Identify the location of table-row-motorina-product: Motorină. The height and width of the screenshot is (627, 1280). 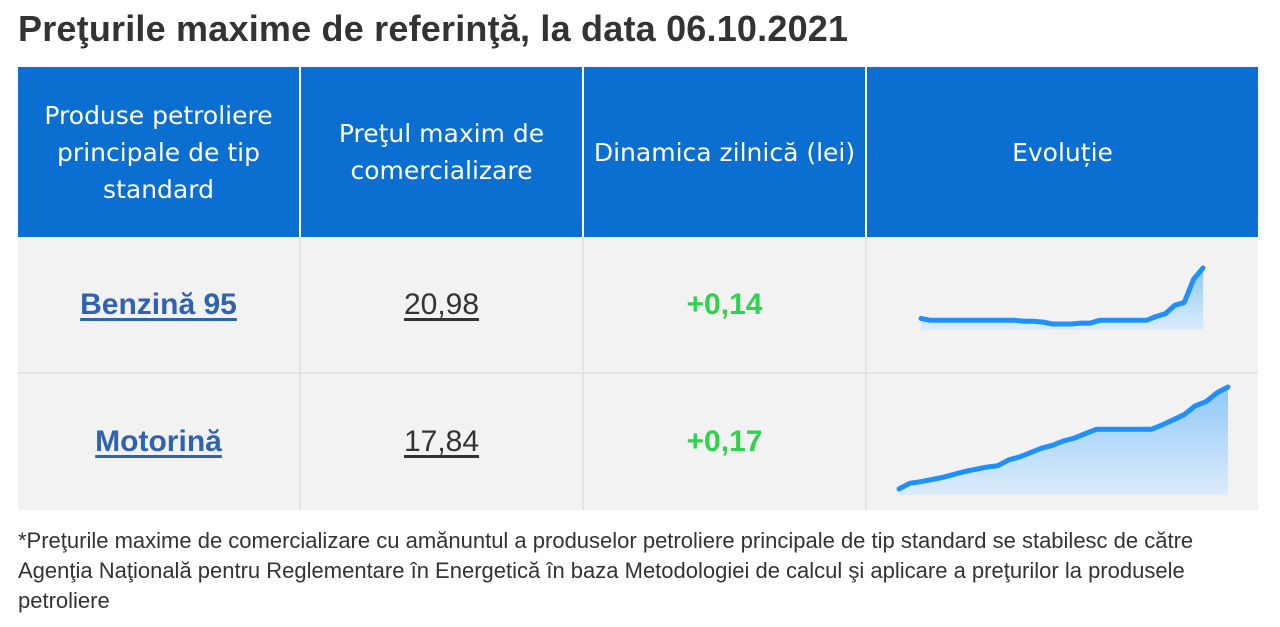
(159, 442).